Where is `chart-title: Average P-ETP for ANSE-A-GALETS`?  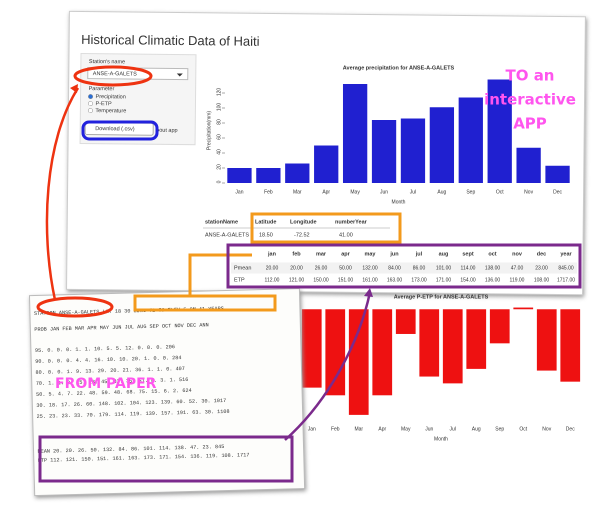 chart-title: Average P-ETP for ANSE-A-GALETS is located at coordinates (441, 297).